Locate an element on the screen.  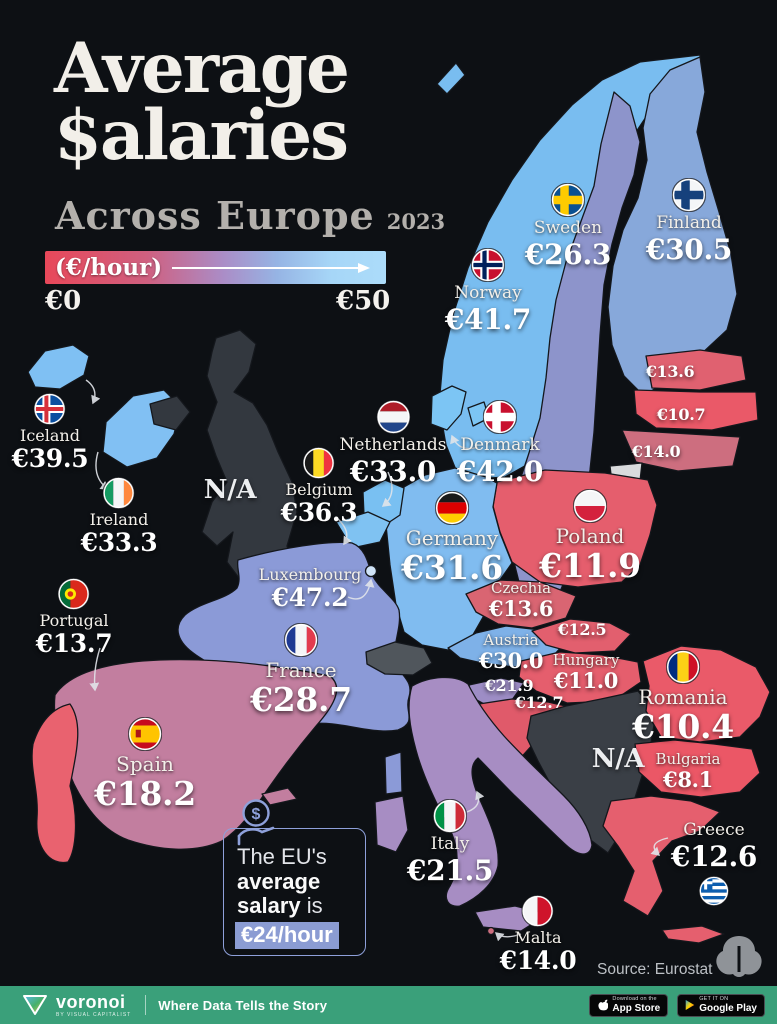
page-title: Average $alaries is located at coordinates (202, 102).